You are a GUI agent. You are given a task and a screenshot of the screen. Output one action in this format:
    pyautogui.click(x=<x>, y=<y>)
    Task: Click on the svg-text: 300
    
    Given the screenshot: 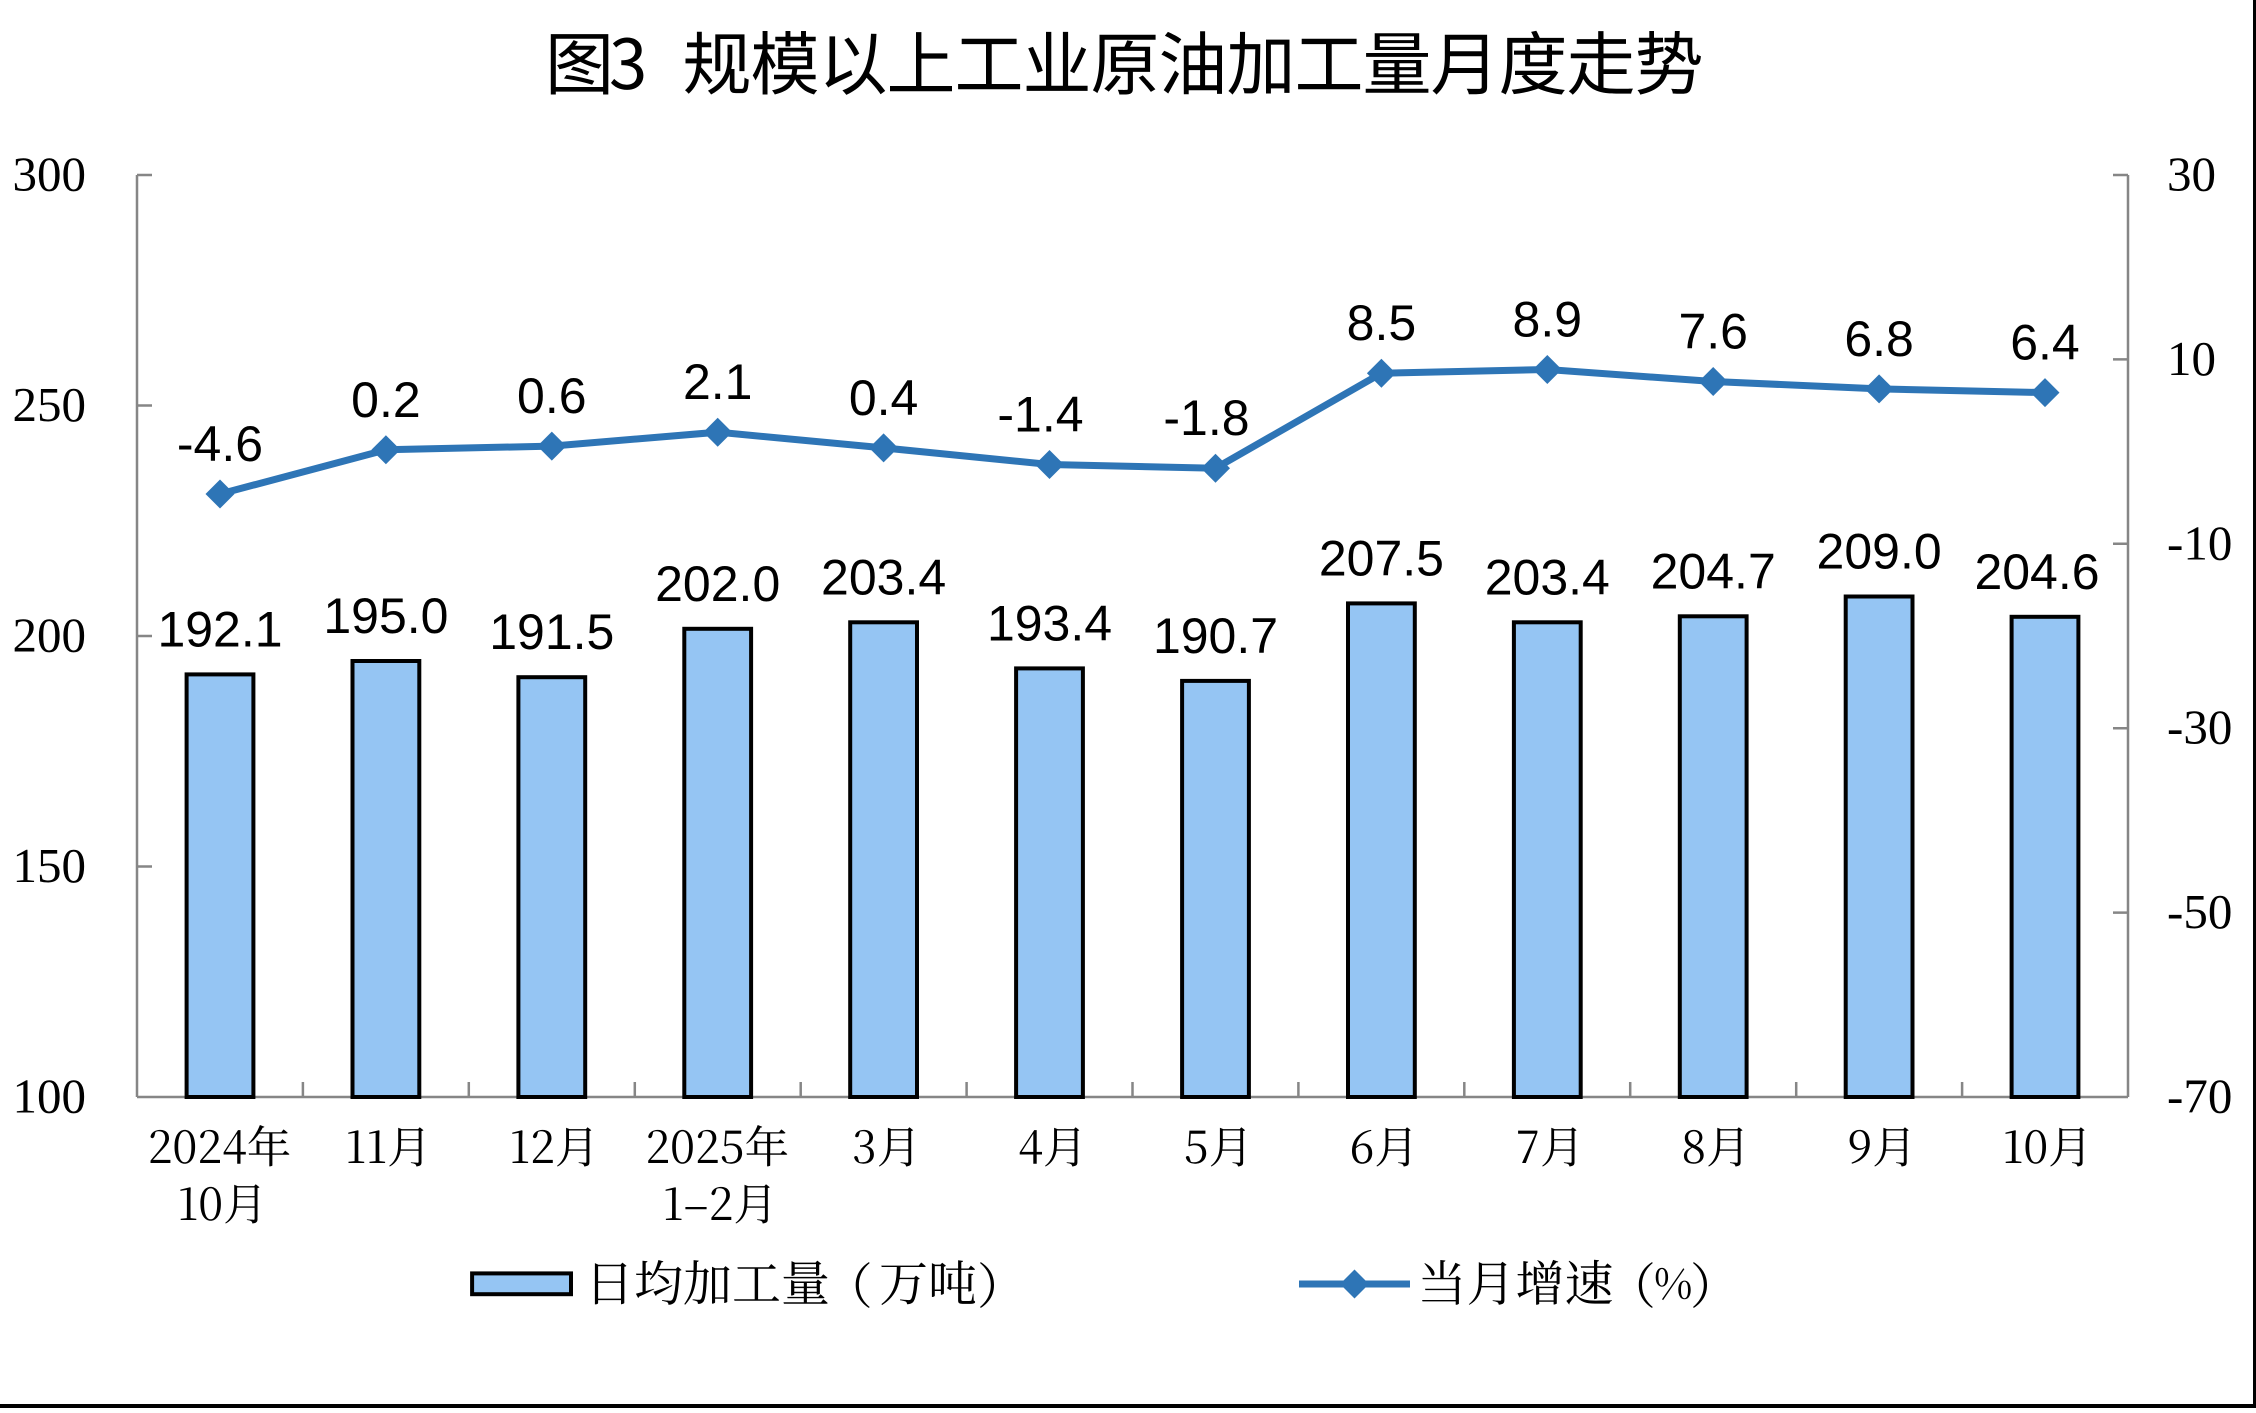 What is the action you would take?
    pyautogui.click(x=50, y=174)
    